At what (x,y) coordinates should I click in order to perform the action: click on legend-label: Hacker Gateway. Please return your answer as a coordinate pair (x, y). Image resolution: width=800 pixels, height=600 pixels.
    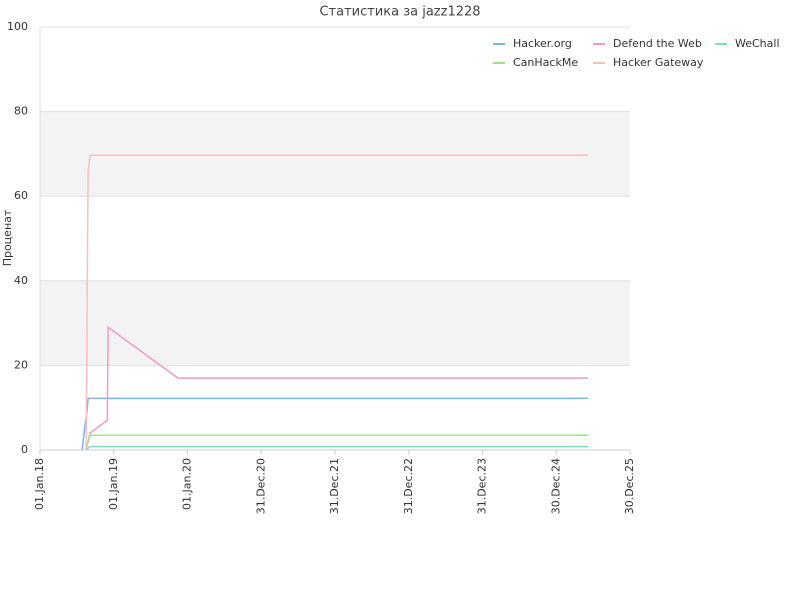
    Looking at the image, I should click on (658, 62).